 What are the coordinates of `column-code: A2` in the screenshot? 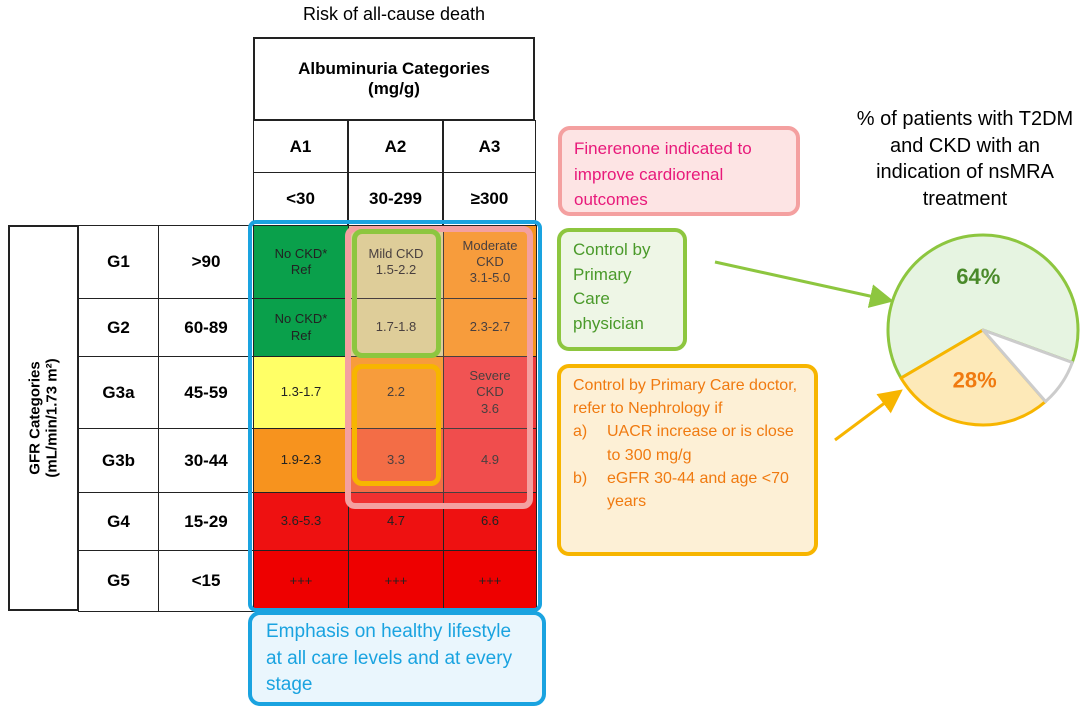 It's located at (395, 146).